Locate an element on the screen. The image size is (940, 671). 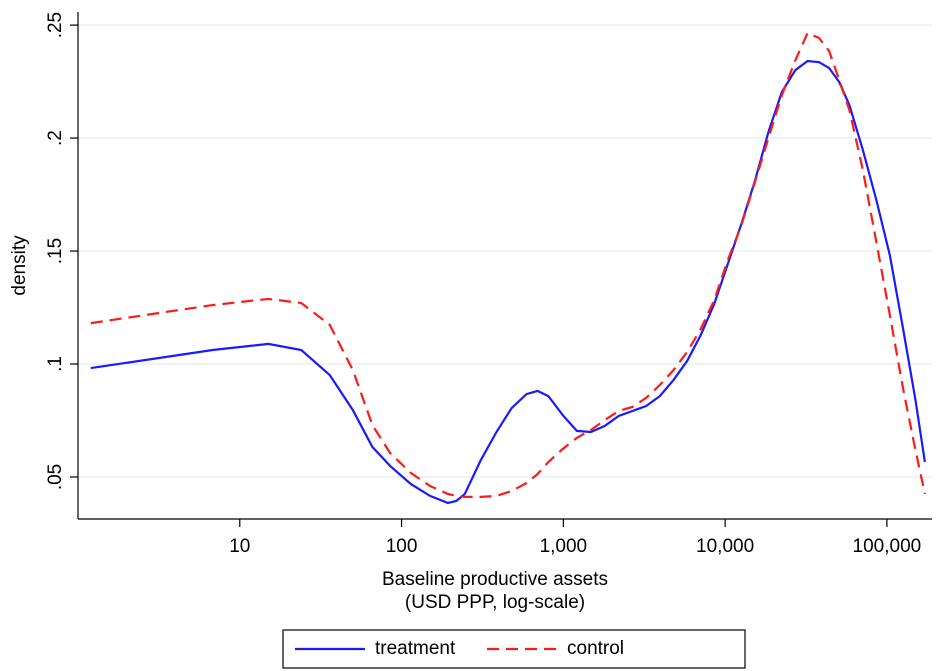
x-axis-label: Baseline productive assets is located at coordinates (495, 579).